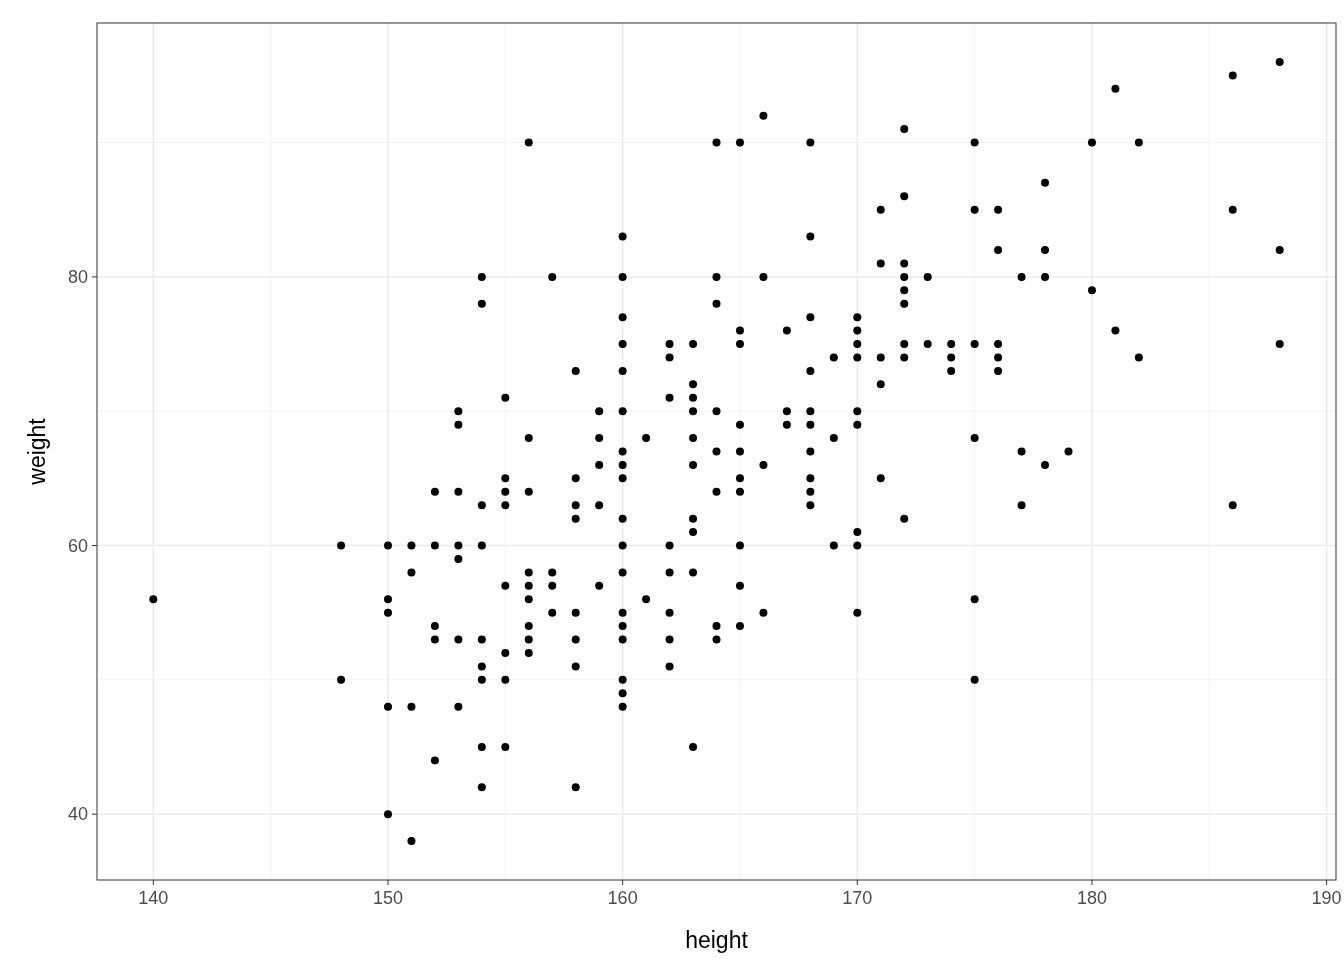 The width and height of the screenshot is (1344, 960). What do you see at coordinates (717, 940) in the screenshot?
I see `x-axis-title: height` at bounding box center [717, 940].